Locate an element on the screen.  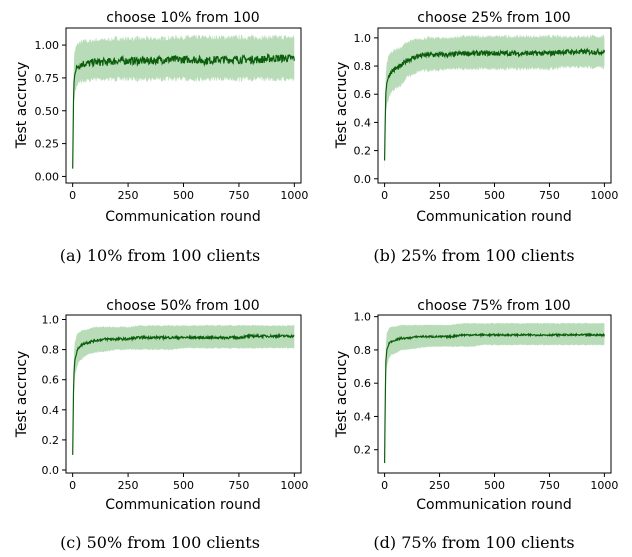
panel-b-ytick-label-4: 0.8 is located at coordinates (363, 66).